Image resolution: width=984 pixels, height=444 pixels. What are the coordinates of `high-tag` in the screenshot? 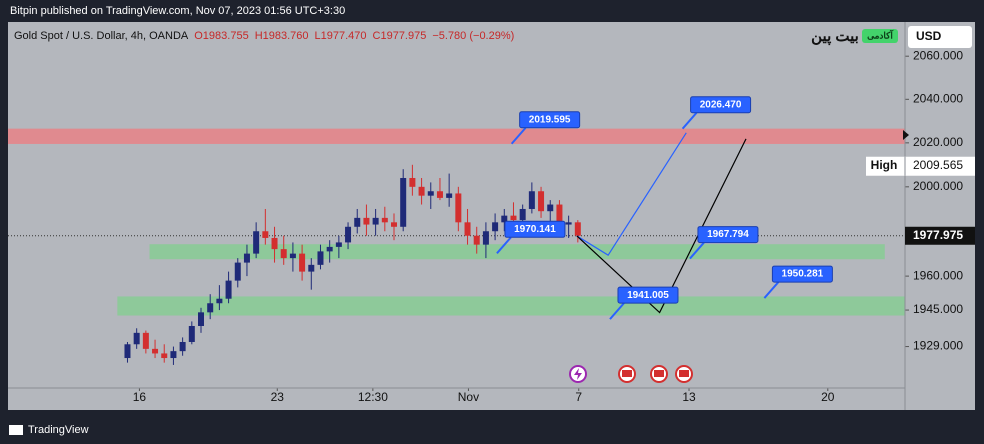 It's located at (920, 166).